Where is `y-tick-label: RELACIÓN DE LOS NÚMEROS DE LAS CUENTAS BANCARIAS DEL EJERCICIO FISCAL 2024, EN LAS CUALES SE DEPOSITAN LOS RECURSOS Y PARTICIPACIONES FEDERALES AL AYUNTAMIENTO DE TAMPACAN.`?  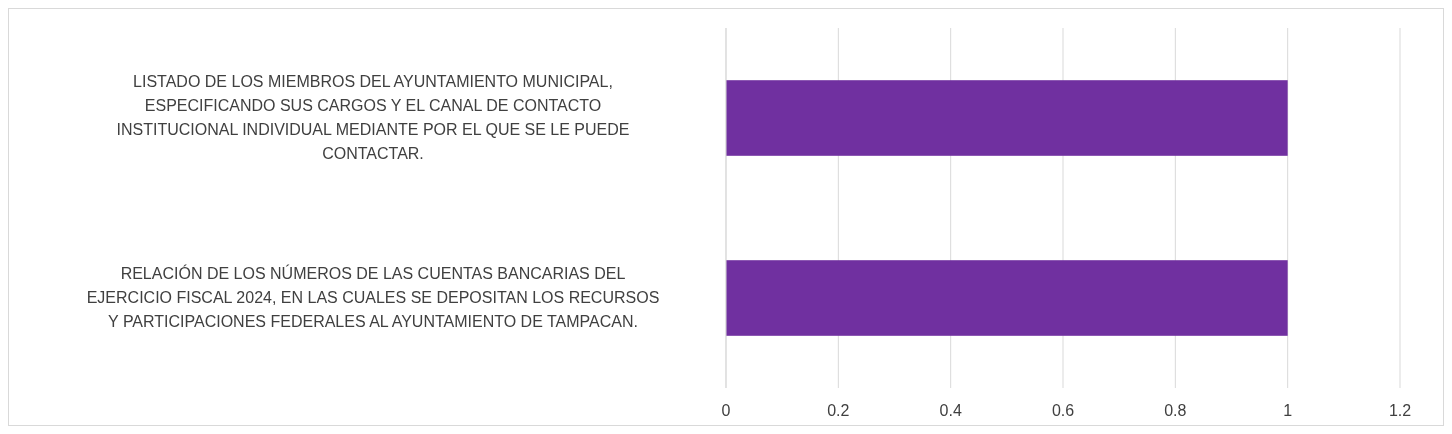 y-tick-label: RELACIÓN DE LOS NÚMEROS DE LAS CUENTAS BANCARIAS DEL EJERCICIO FISCAL 2024, EN LAS CUALES SE DEPOSITAN LOS RECURSOS Y PARTICIPACIONES FEDERALES AL AYUNTAMIENTO DE TAMPACAN. is located at coordinates (373, 297).